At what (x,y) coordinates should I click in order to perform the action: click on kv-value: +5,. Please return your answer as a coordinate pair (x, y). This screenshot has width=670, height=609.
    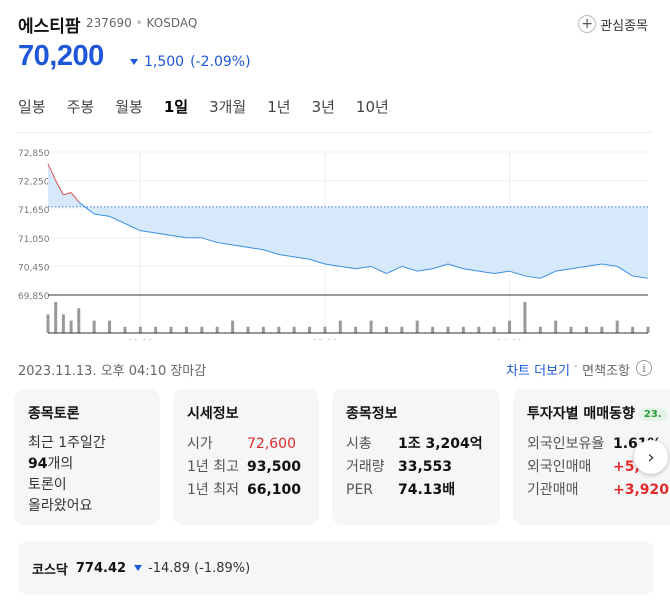
    Looking at the image, I should click on (626, 467).